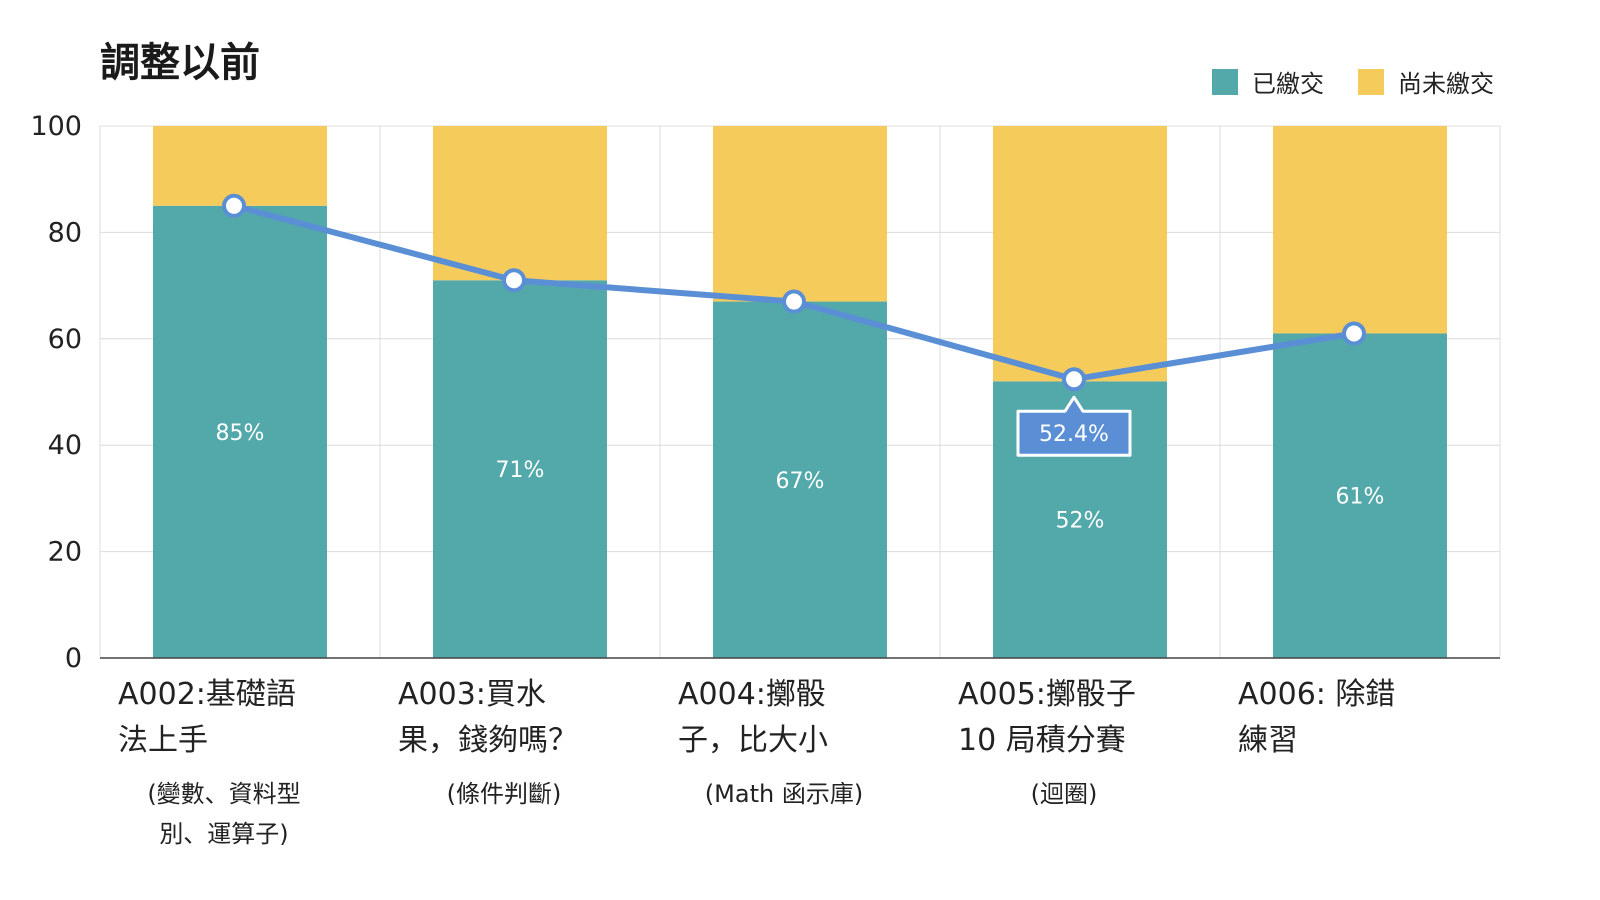 The image size is (1600, 900). Describe the element at coordinates (223, 834) in the screenshot. I see `x-category-sublabel: 別、運算子)` at that location.